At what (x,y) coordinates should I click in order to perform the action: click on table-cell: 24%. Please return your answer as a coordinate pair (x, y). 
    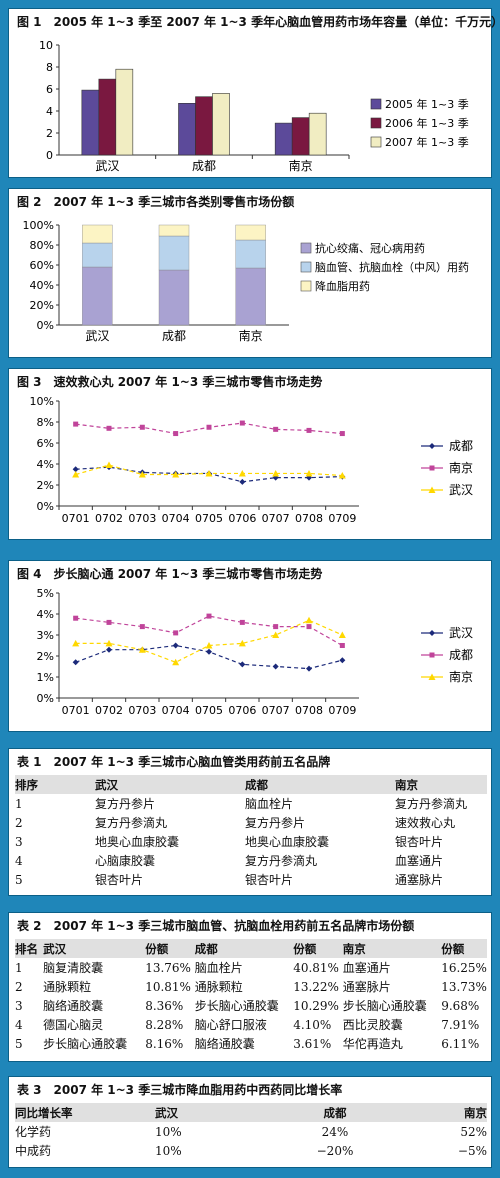
    Looking at the image, I should click on (335, 1131).